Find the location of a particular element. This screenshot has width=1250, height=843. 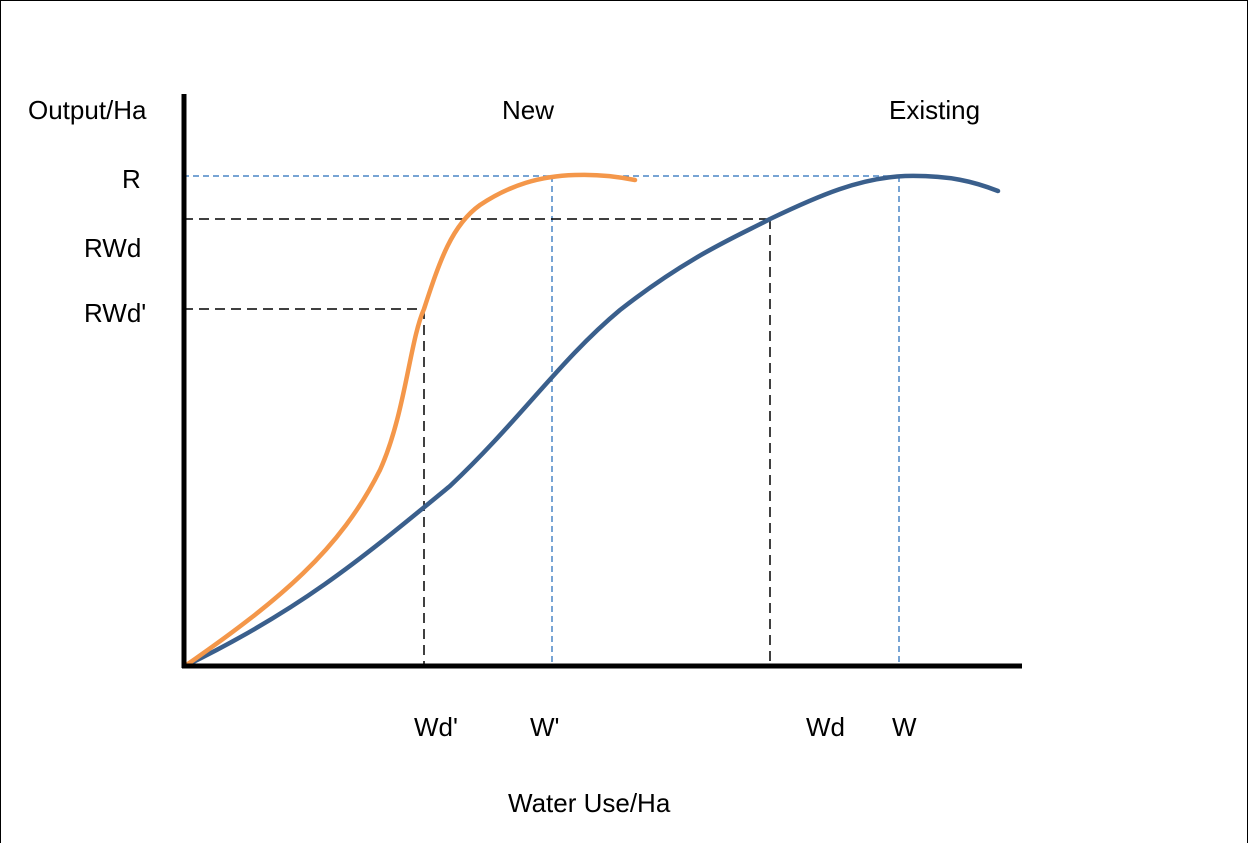

series-label-existing: Existing is located at coordinates (934, 110).